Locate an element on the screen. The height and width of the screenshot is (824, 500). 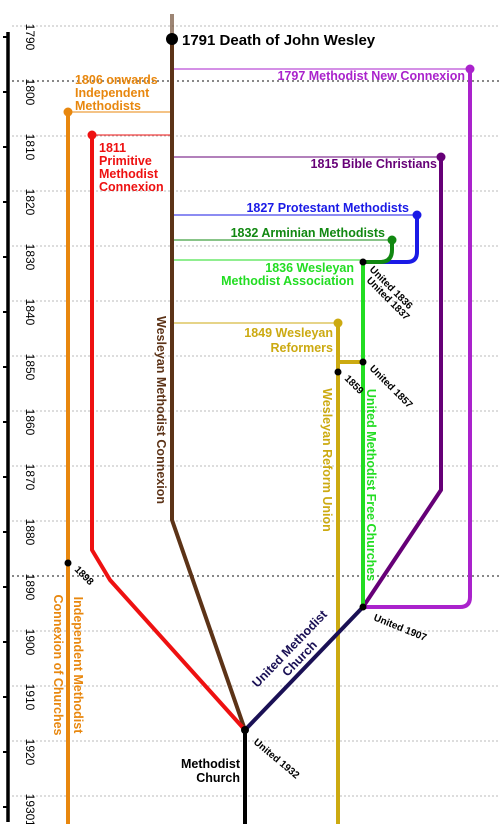
methodist-church-label: Methodist Church is located at coordinates (211, 771).